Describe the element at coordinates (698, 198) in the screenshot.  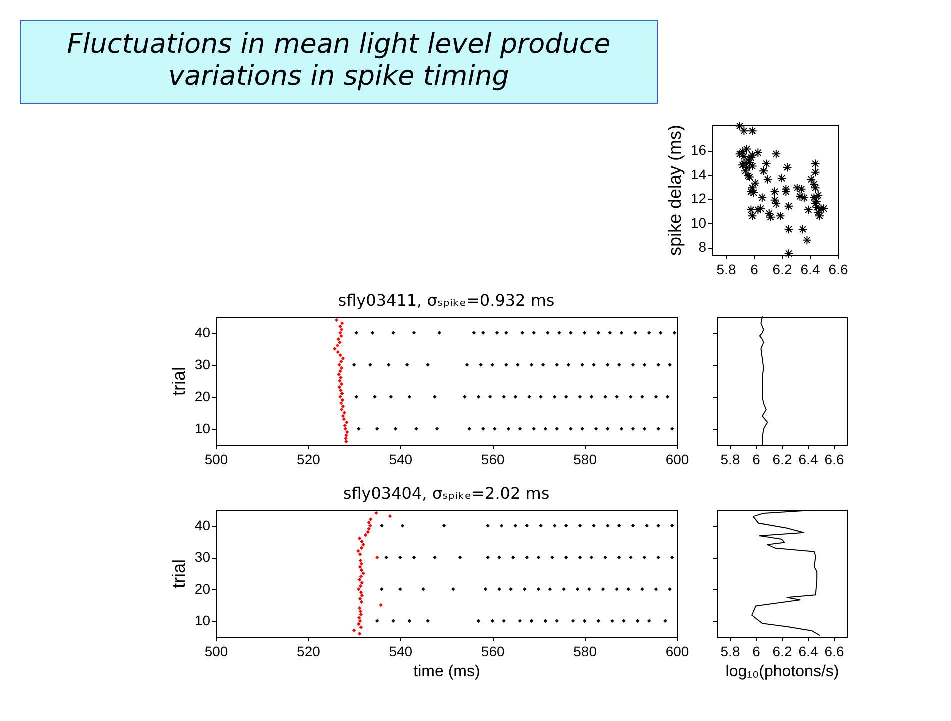
I see `y-tick-label: 12` at that location.